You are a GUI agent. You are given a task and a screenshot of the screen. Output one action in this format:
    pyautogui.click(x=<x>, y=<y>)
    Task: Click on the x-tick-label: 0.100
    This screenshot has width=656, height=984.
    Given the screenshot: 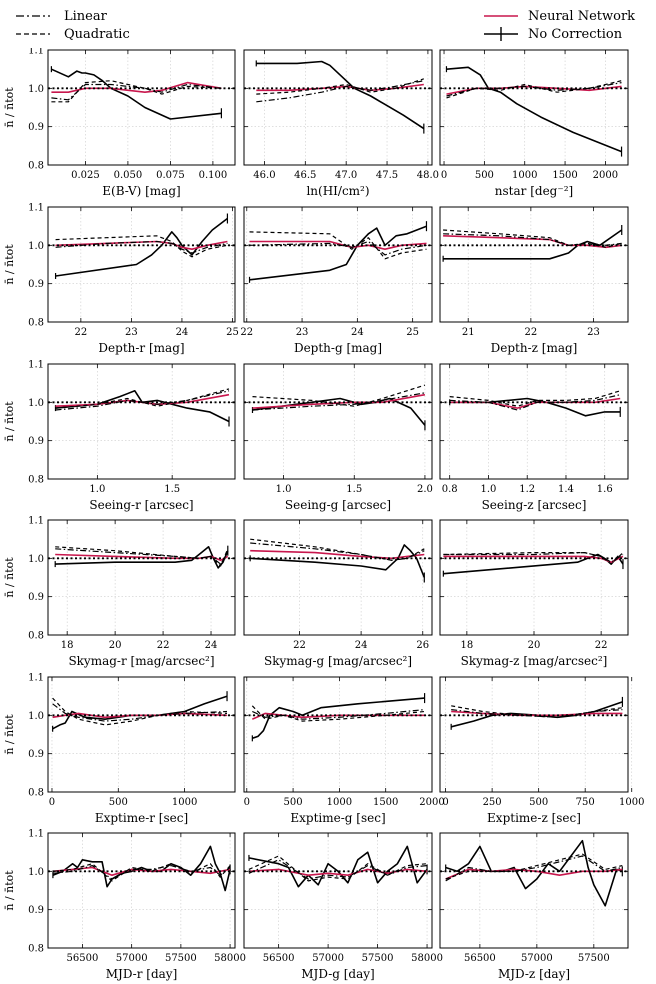 What is the action you would take?
    pyautogui.click(x=213, y=175)
    